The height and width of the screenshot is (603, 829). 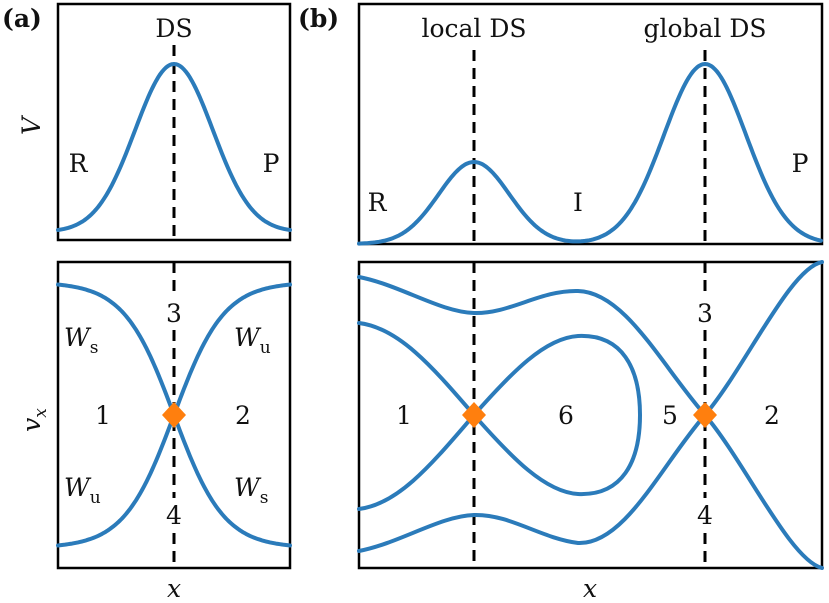 I want to click on panel-a-tag: (a), so click(x=22, y=18).